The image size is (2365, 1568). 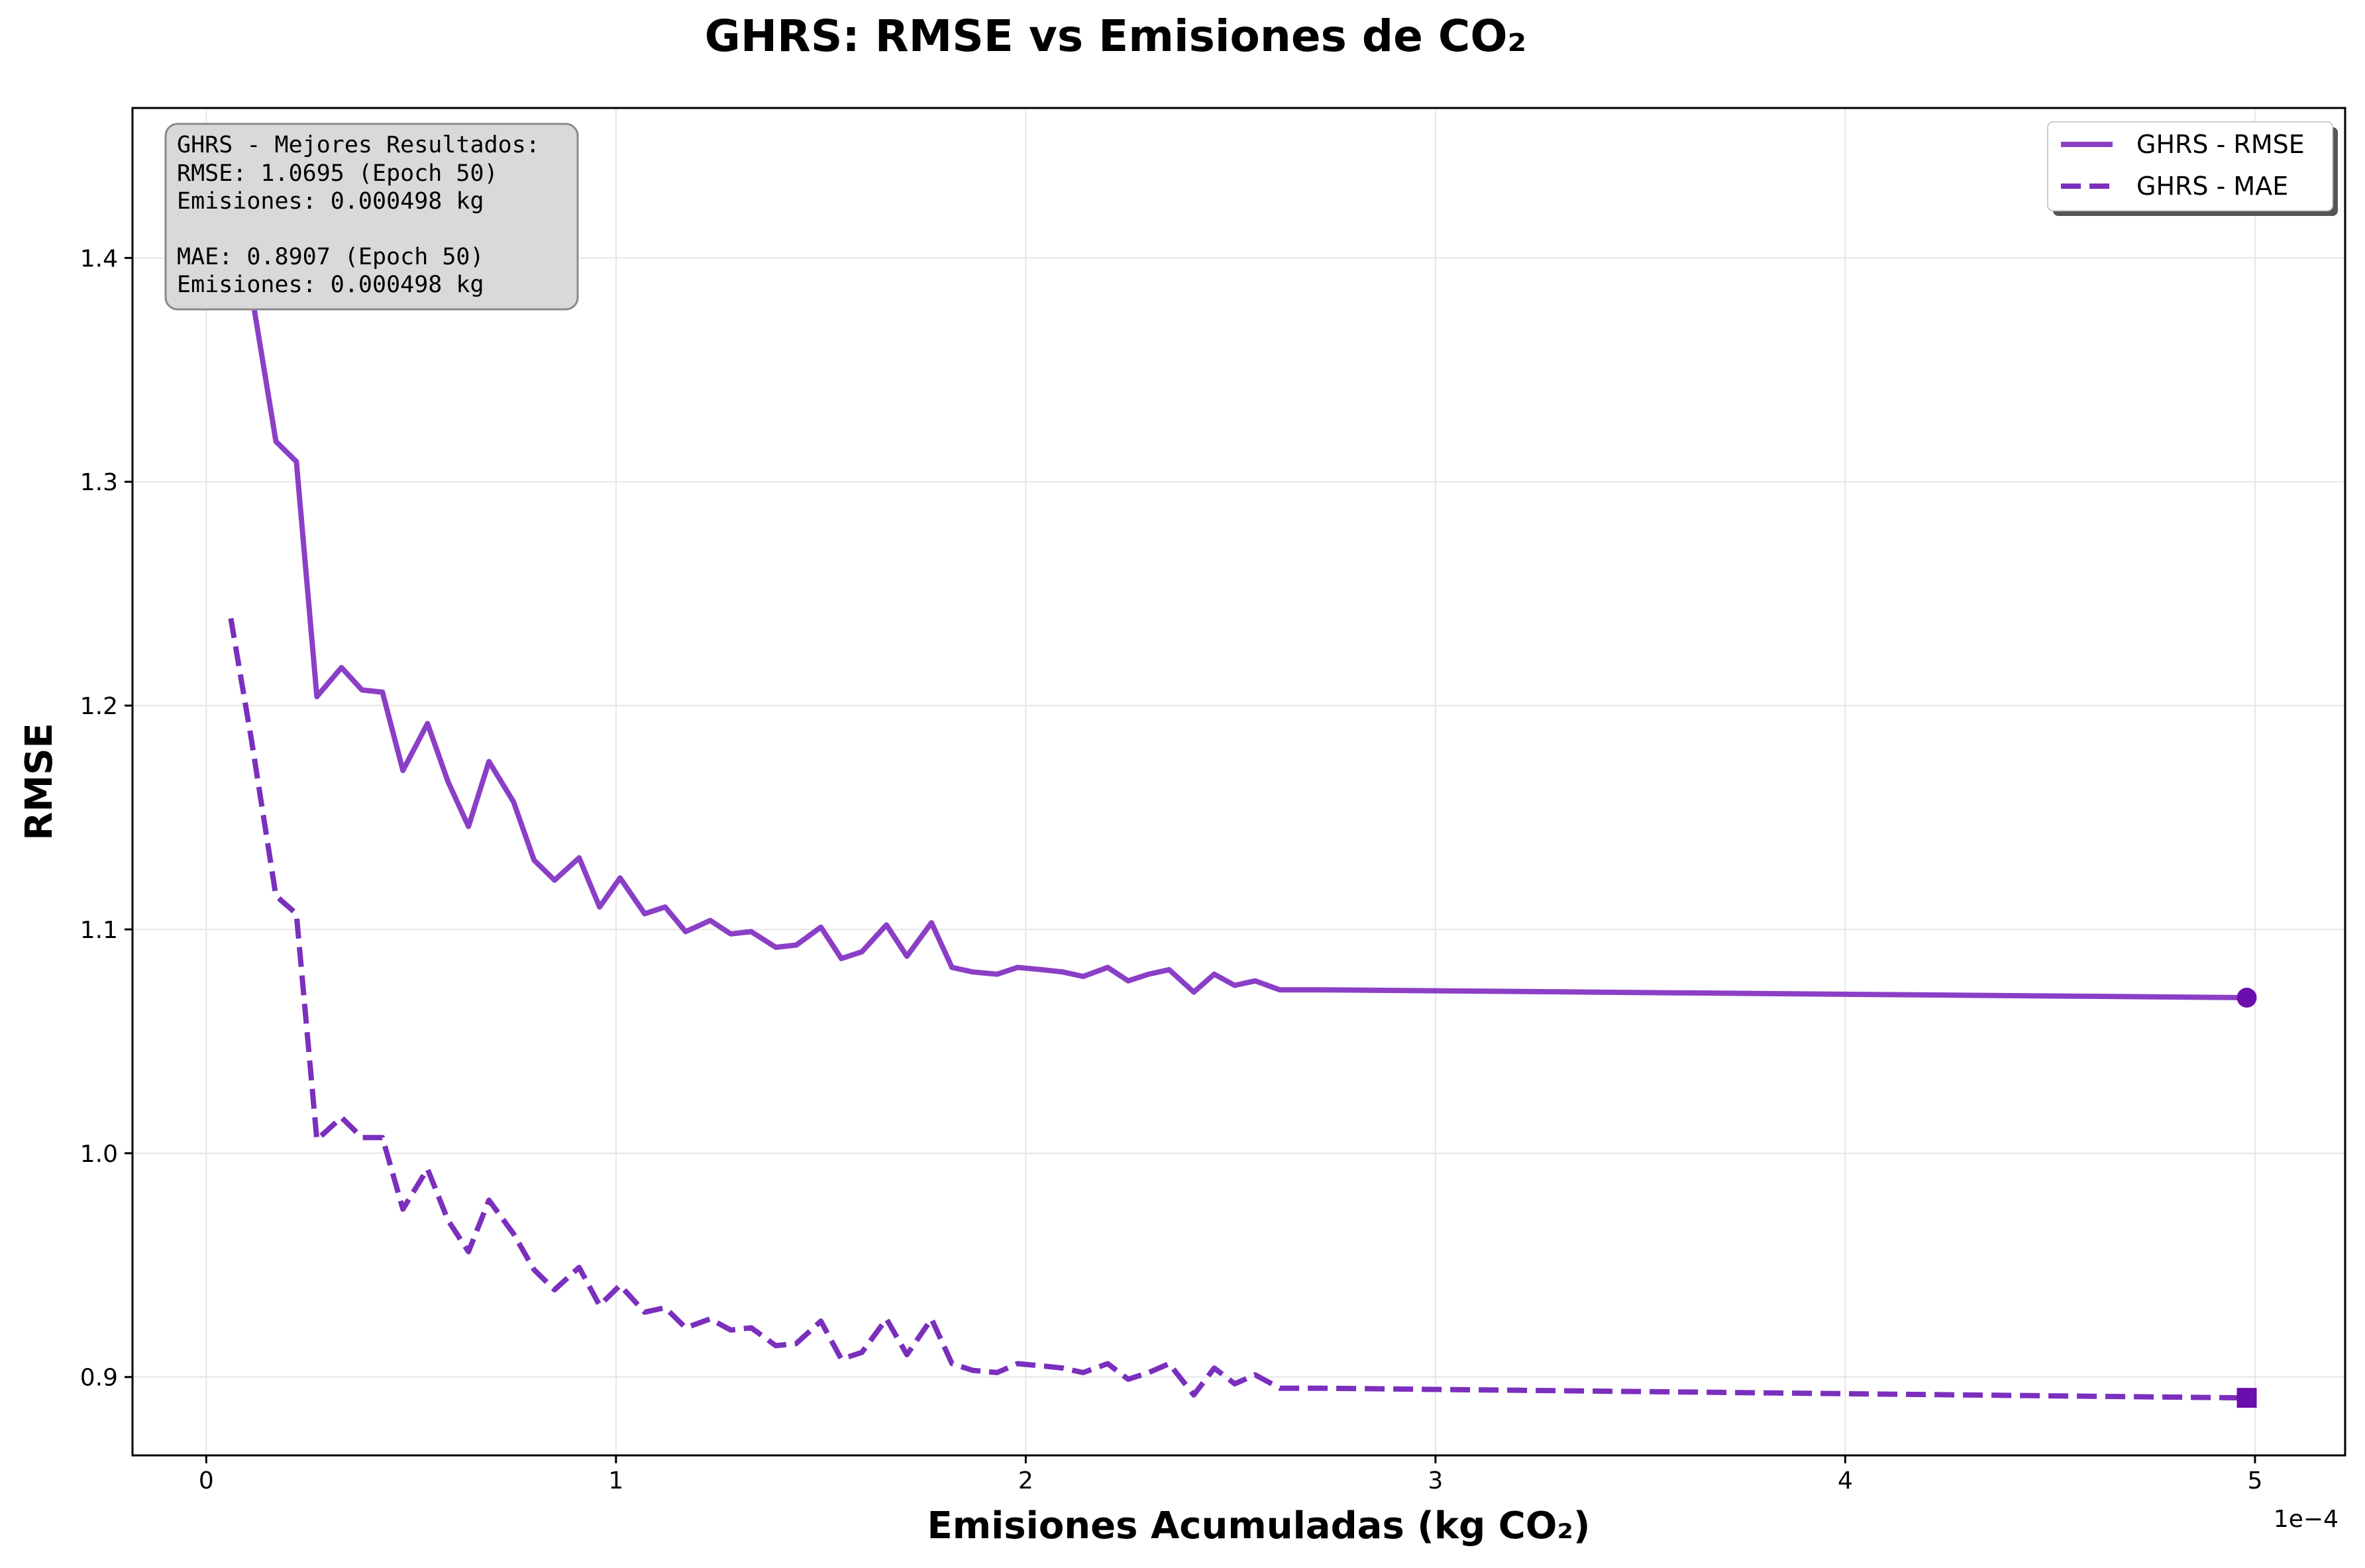 What do you see at coordinates (2246, 1398) in the screenshot?
I see `best-mae-marker` at bounding box center [2246, 1398].